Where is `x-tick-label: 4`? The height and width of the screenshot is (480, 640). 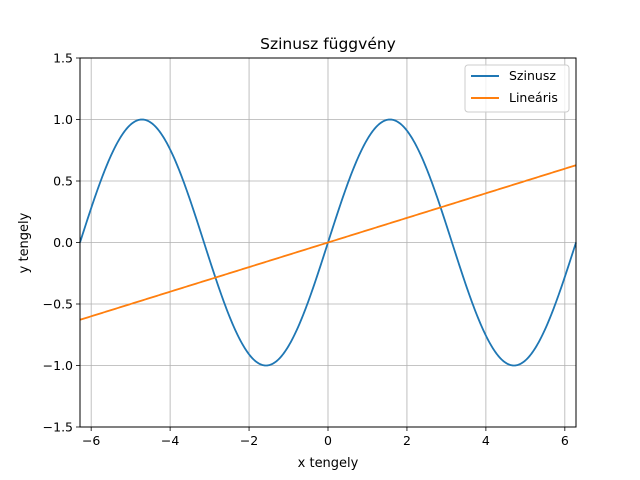 x-tick-label: 4 is located at coordinates (486, 440).